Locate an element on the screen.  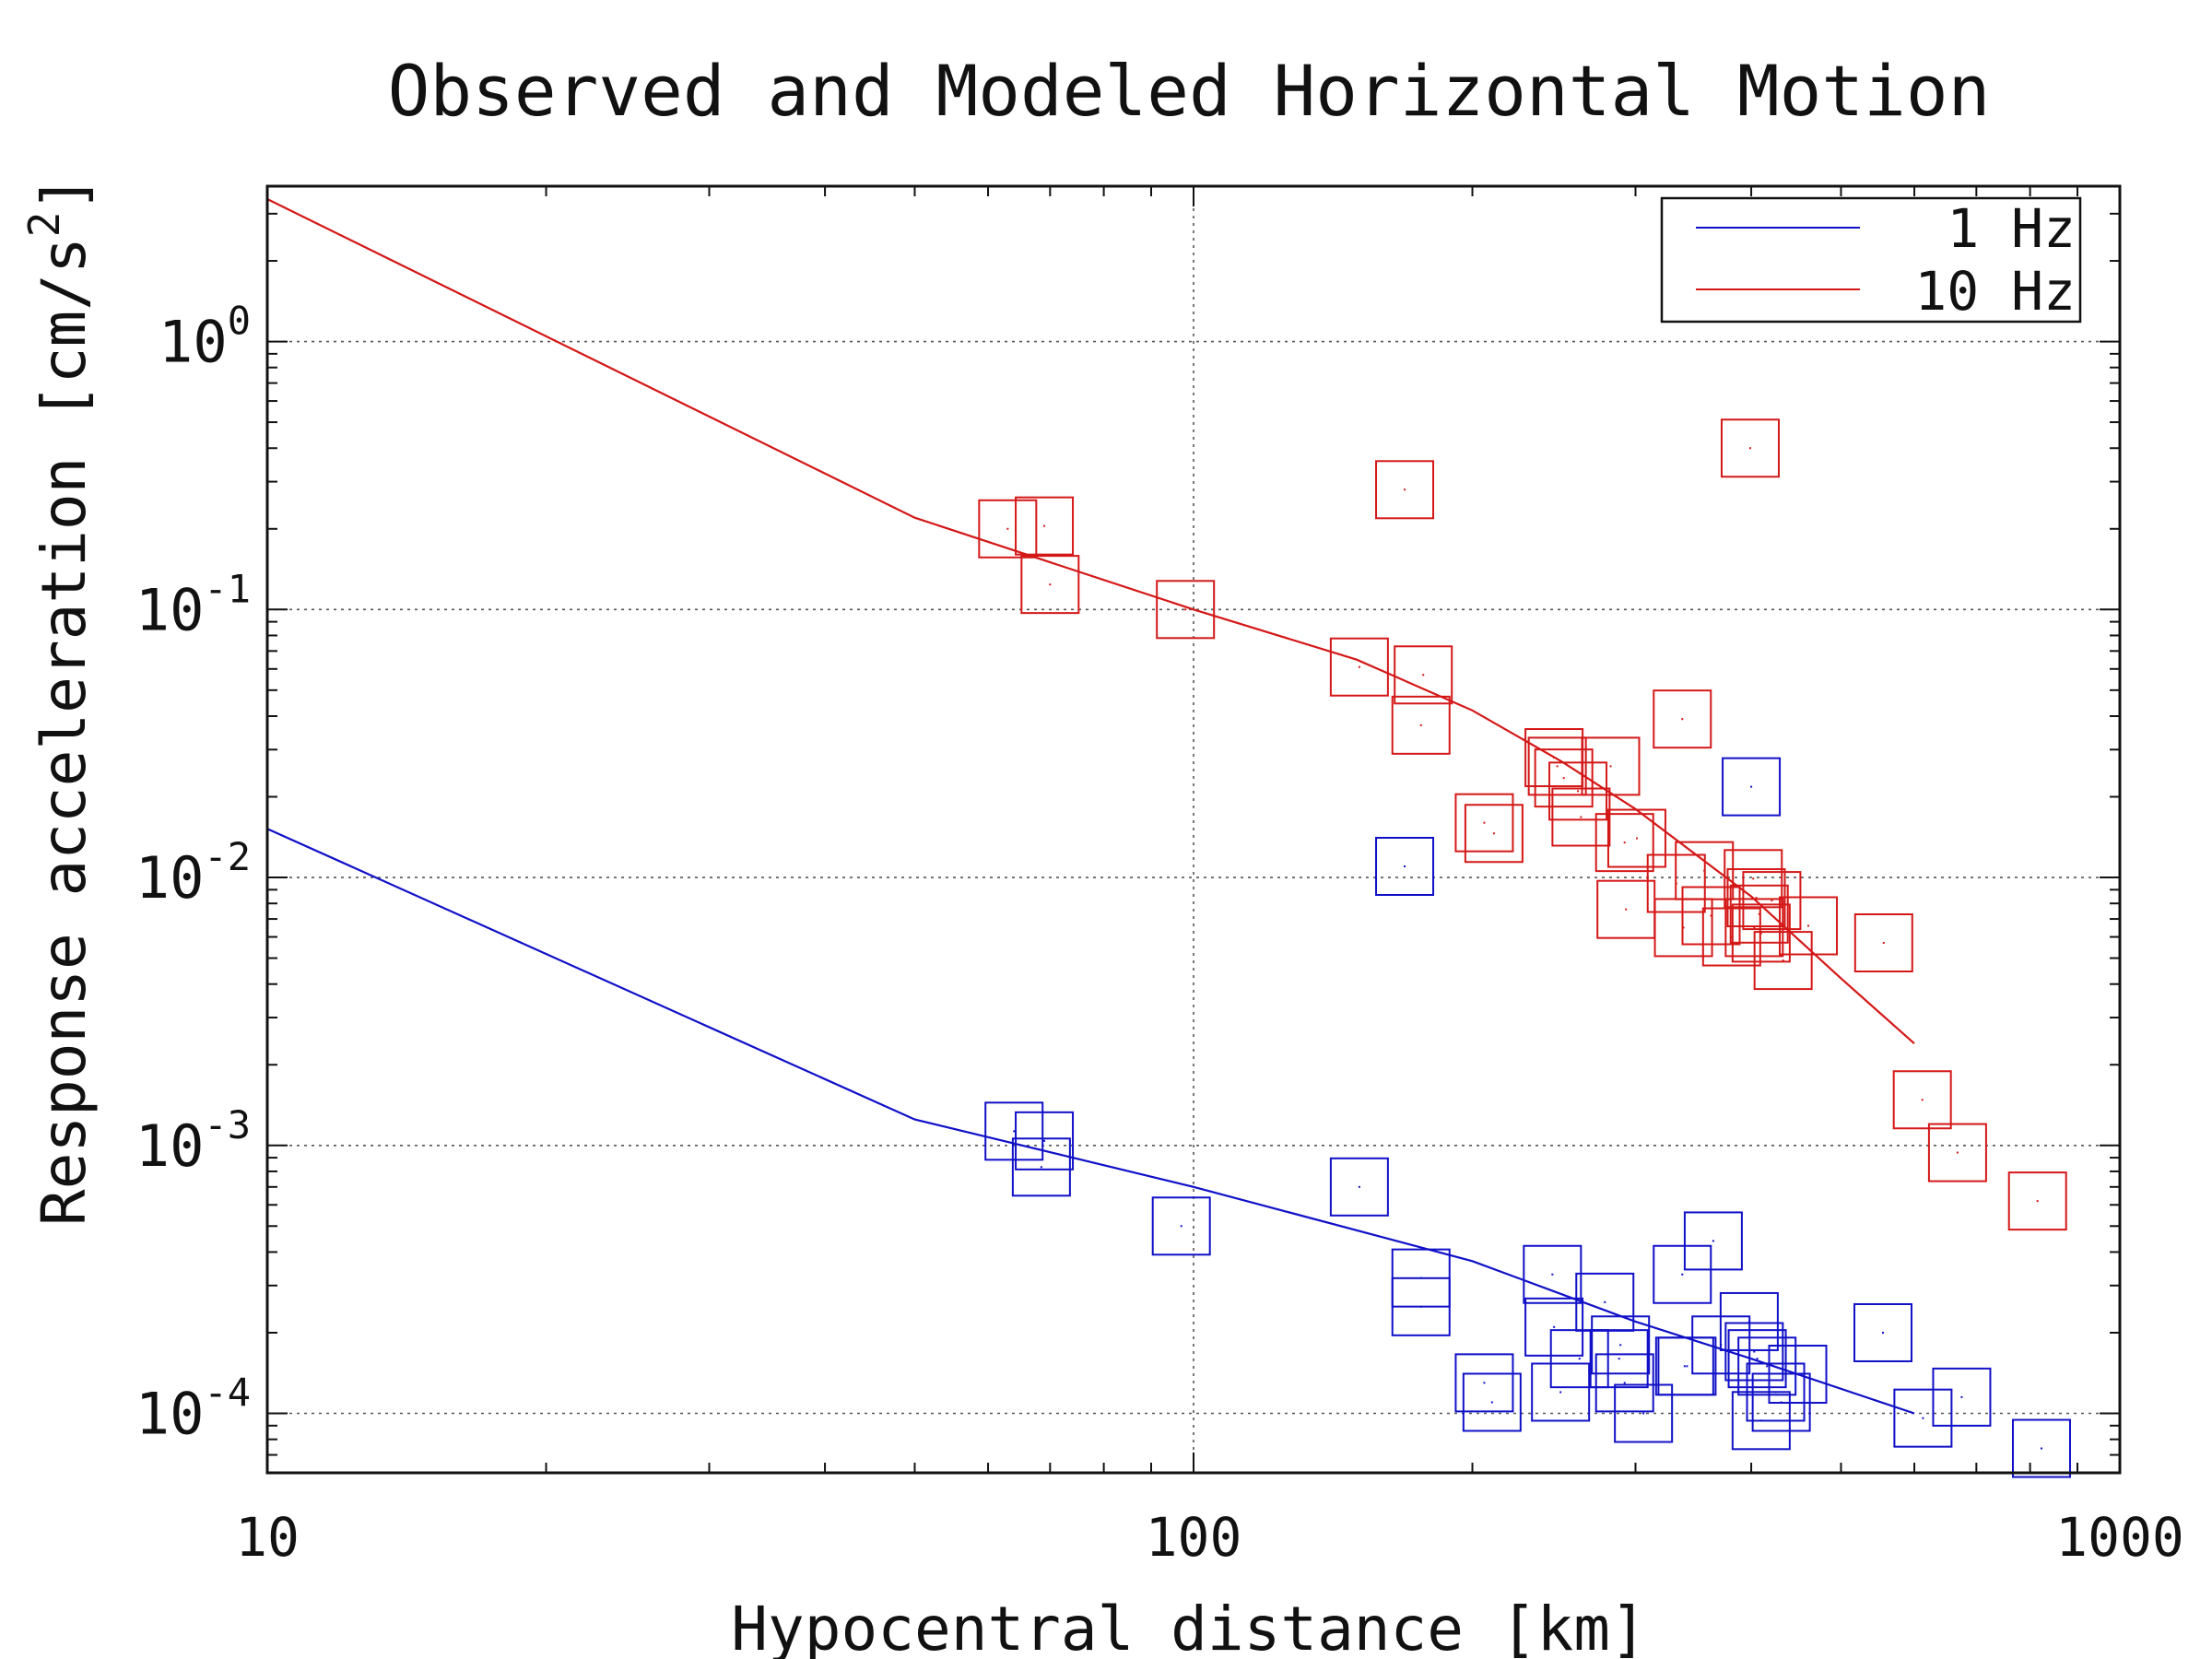
y-tick-label: 10⁻¹ is located at coordinates (193, 604).